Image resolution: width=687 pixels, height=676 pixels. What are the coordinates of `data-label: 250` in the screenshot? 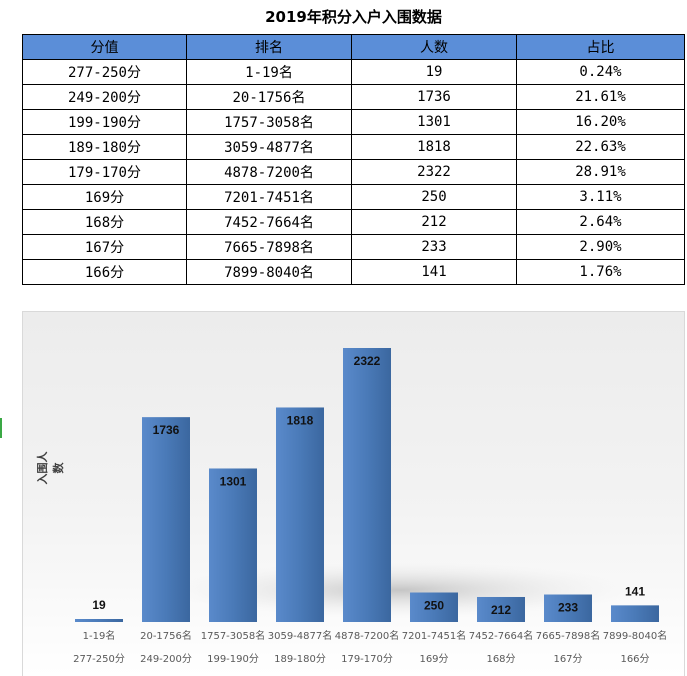 It's located at (434, 605).